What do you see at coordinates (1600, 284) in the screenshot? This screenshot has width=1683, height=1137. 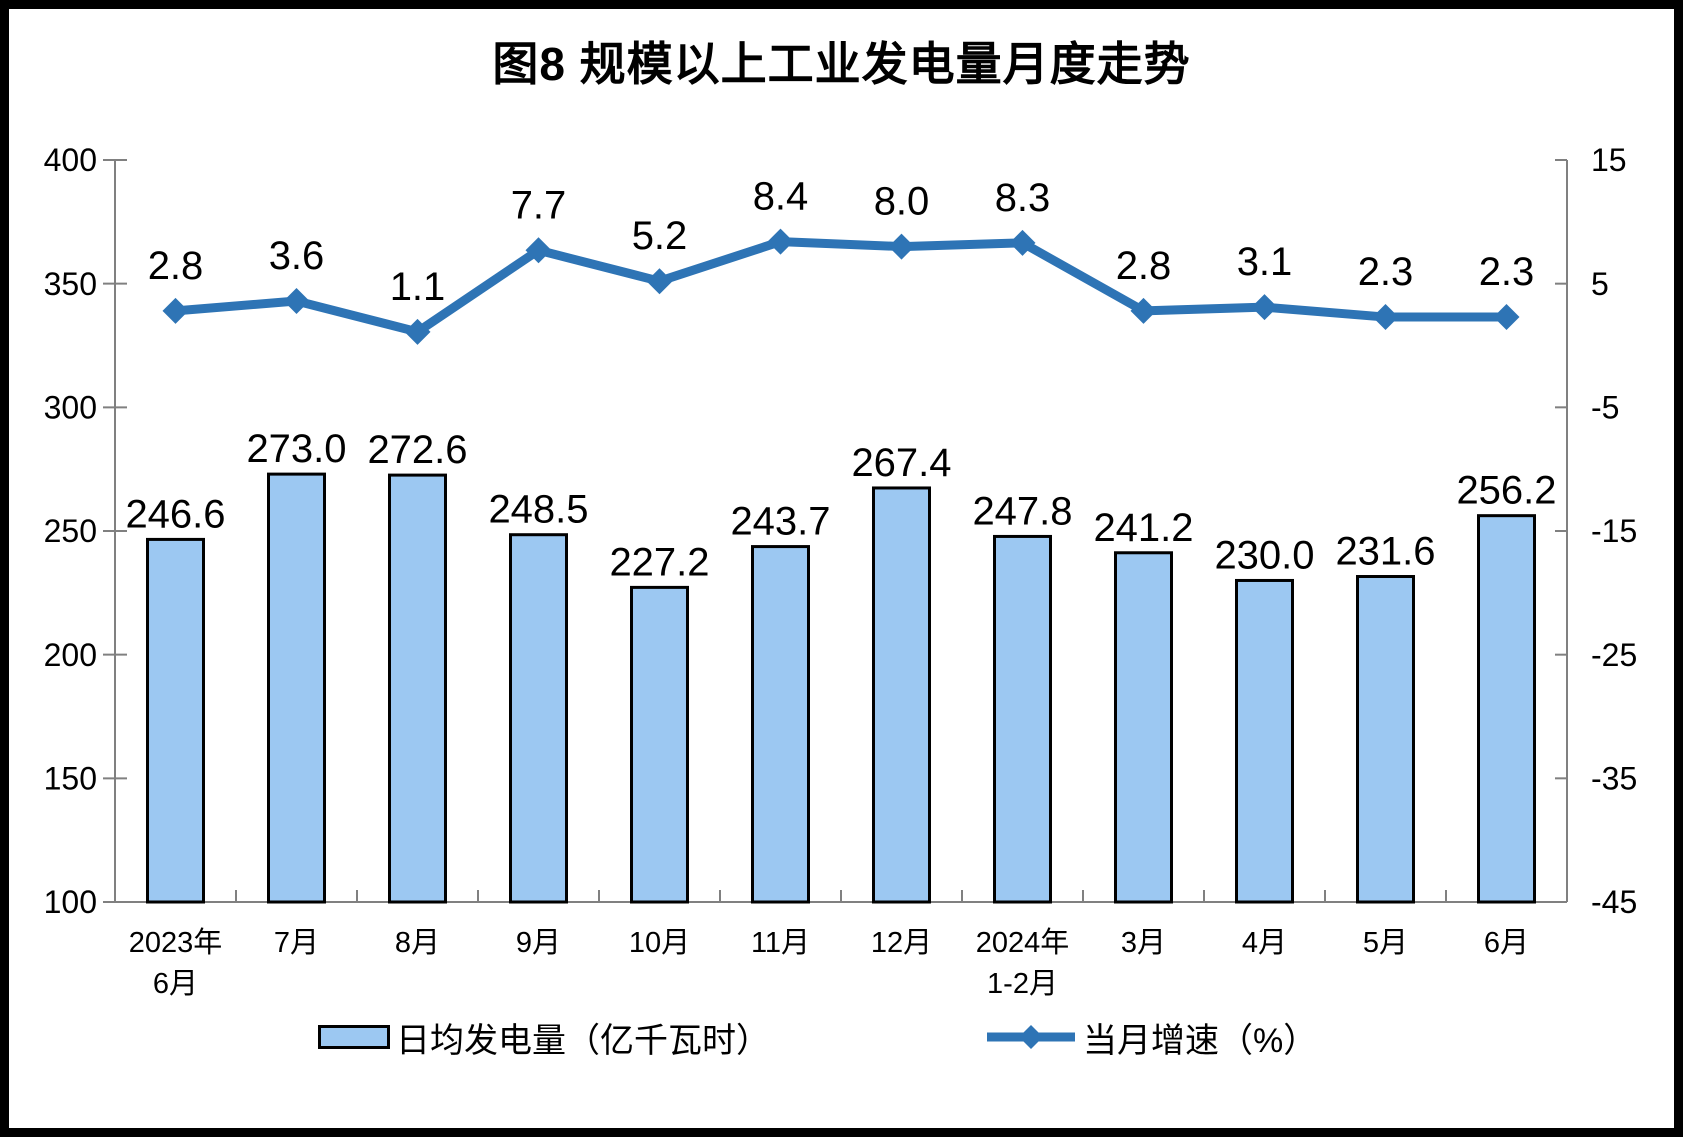 I see `right-axis-tick-label: 5` at bounding box center [1600, 284].